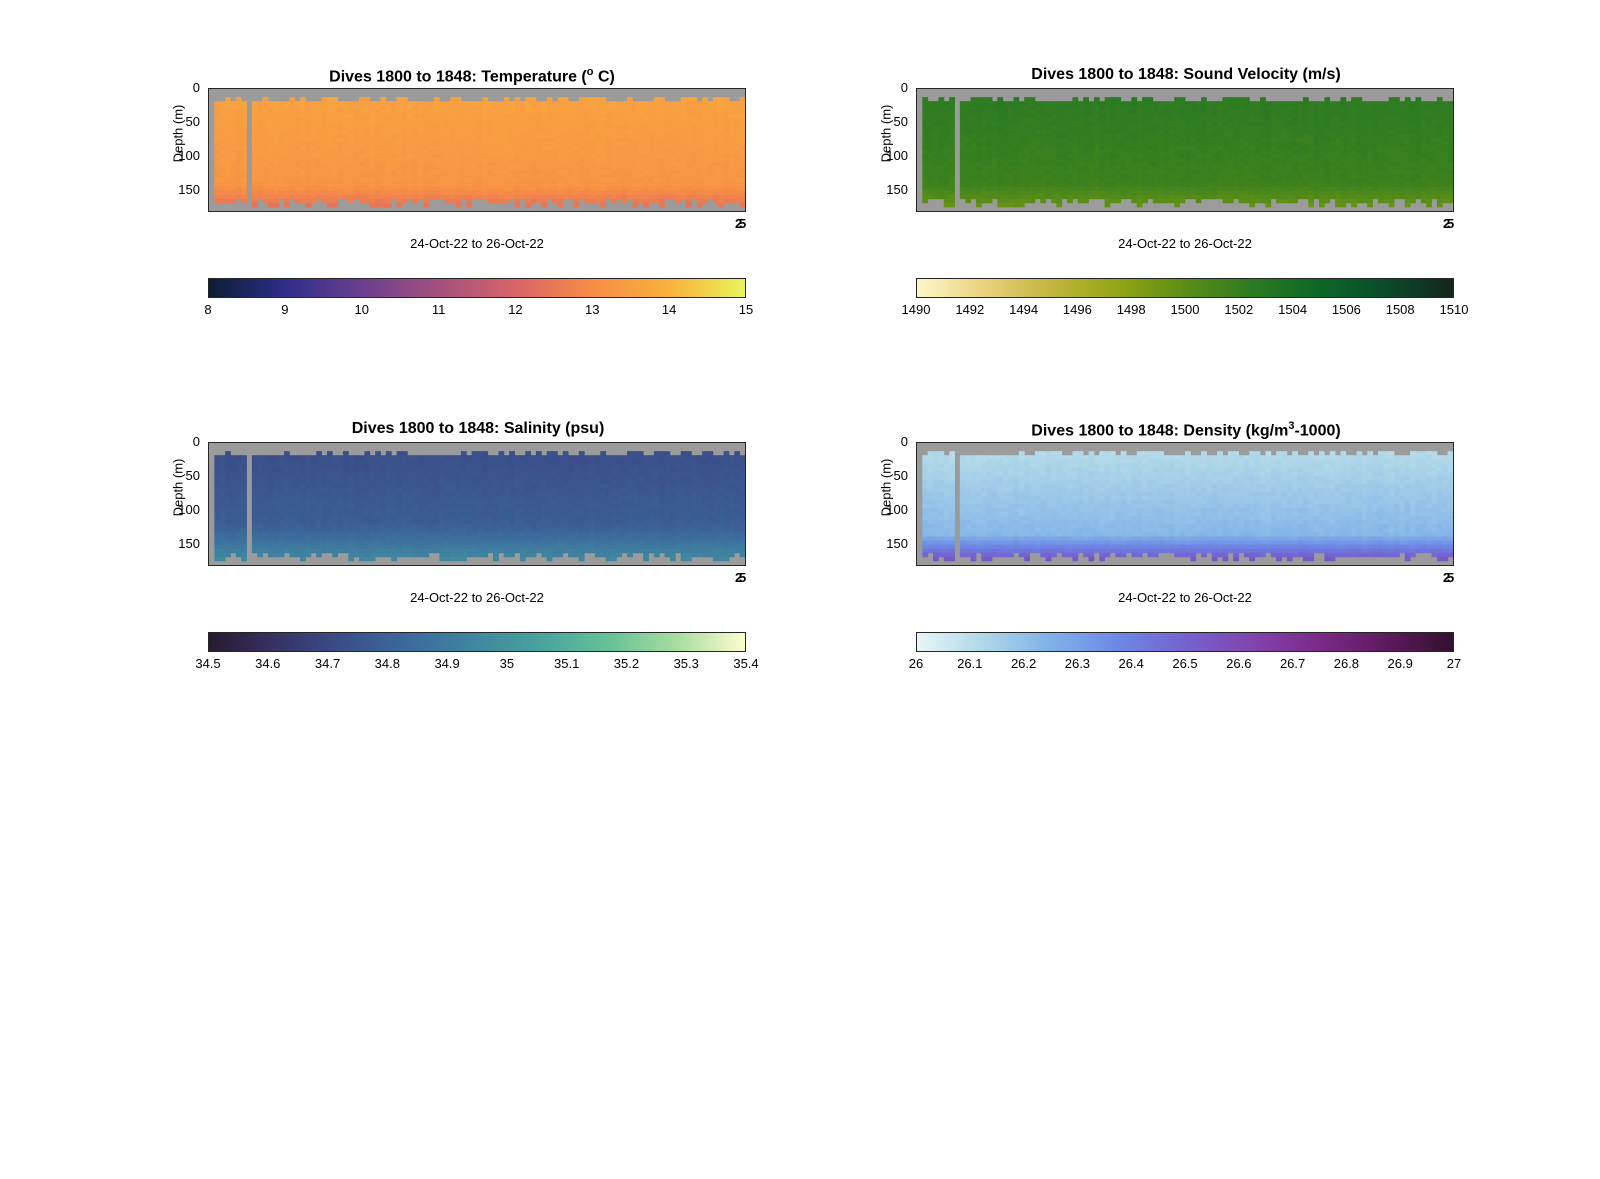  I want to click on colorbar-tick-label: 9, so click(285, 309).